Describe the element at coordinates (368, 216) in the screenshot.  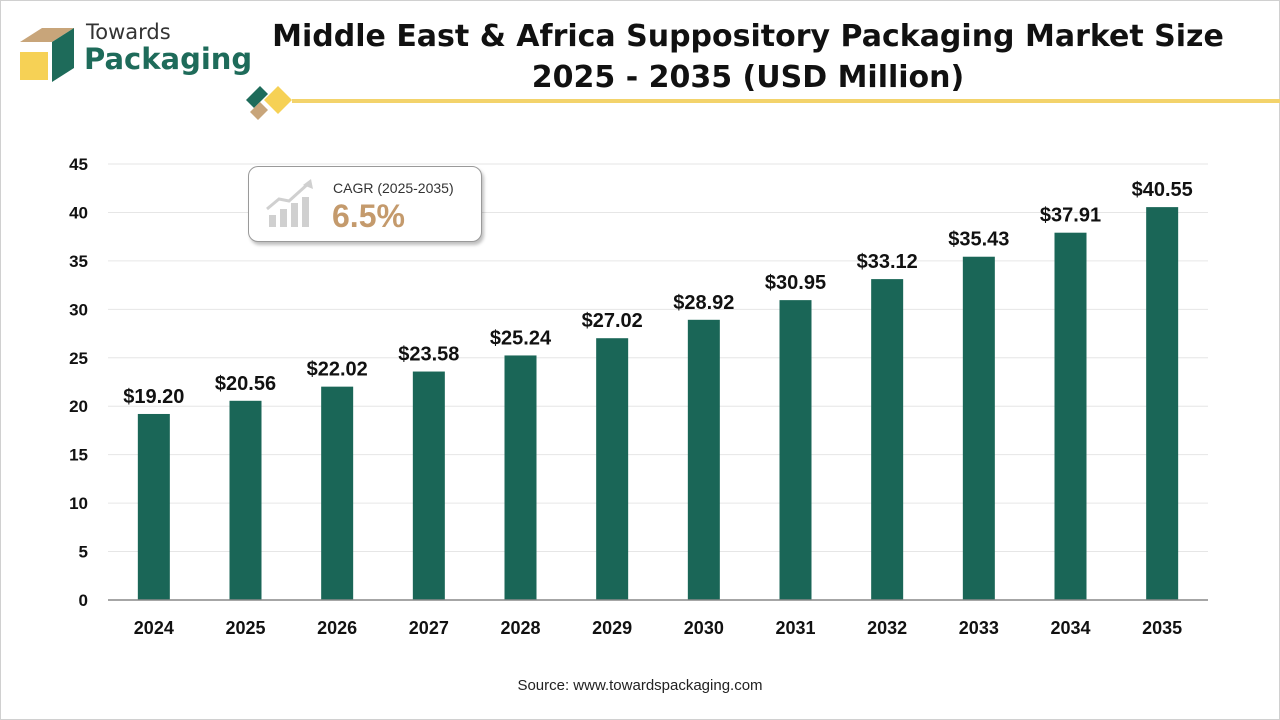
I see `cagr-value: 6.5%` at that location.